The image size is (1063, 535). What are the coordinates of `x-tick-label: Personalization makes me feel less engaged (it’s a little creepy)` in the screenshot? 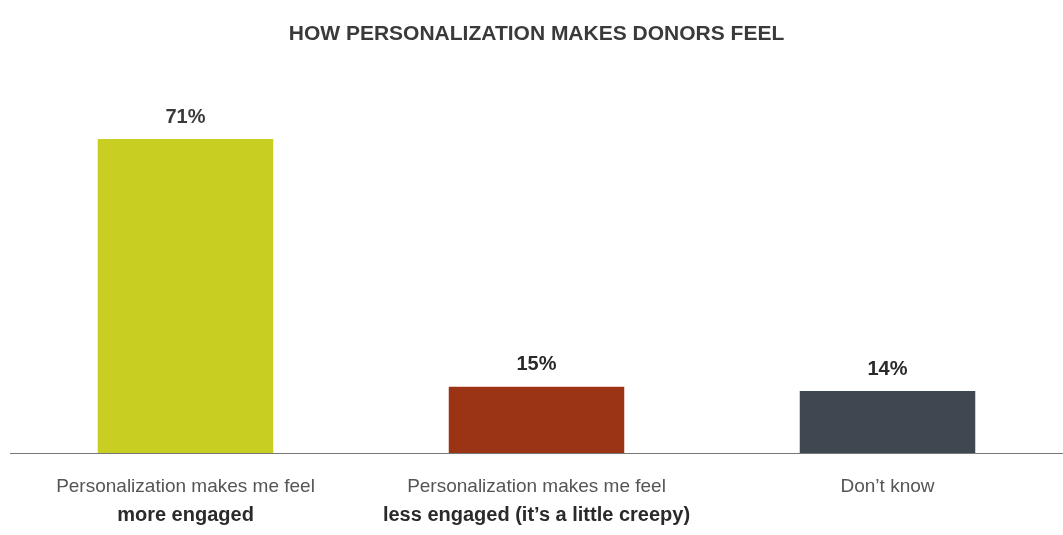 It's located at (536, 499).